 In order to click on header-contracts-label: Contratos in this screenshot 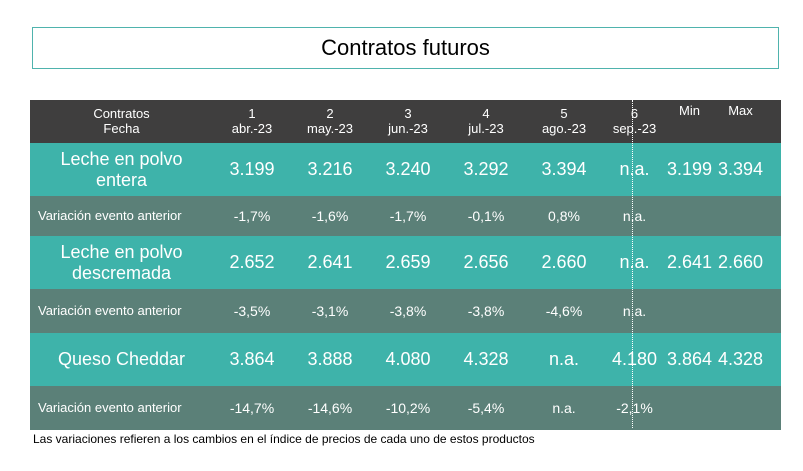, I will do `click(121, 113)`.